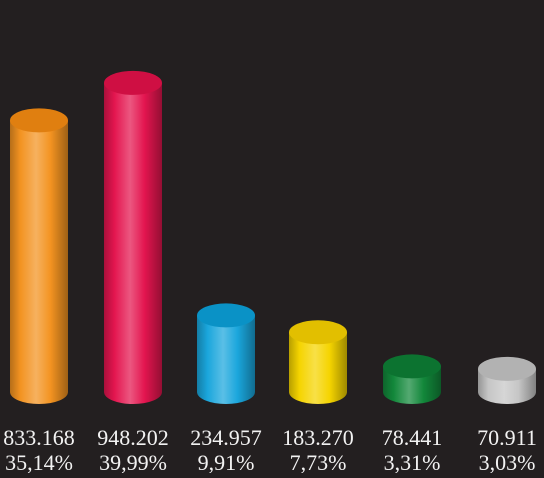  Describe the element at coordinates (226, 437) in the screenshot. I see `value-label: 234.957` at that location.